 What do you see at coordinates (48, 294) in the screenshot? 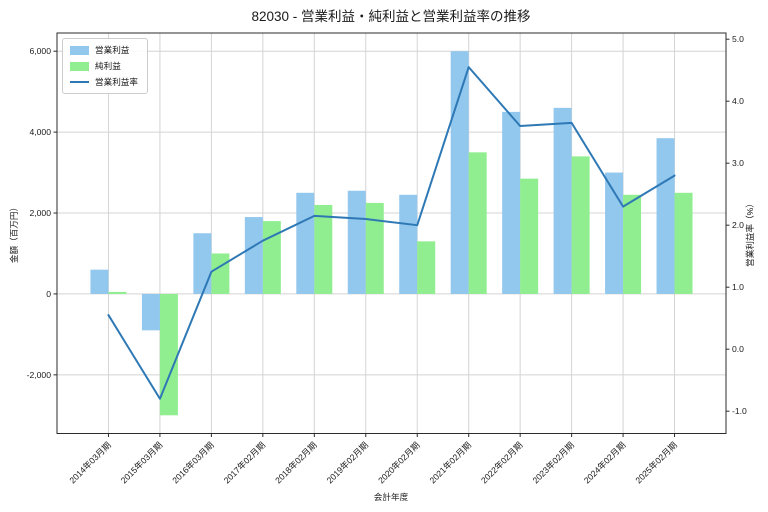
I see `y-tick-label-left: 0` at bounding box center [48, 294].